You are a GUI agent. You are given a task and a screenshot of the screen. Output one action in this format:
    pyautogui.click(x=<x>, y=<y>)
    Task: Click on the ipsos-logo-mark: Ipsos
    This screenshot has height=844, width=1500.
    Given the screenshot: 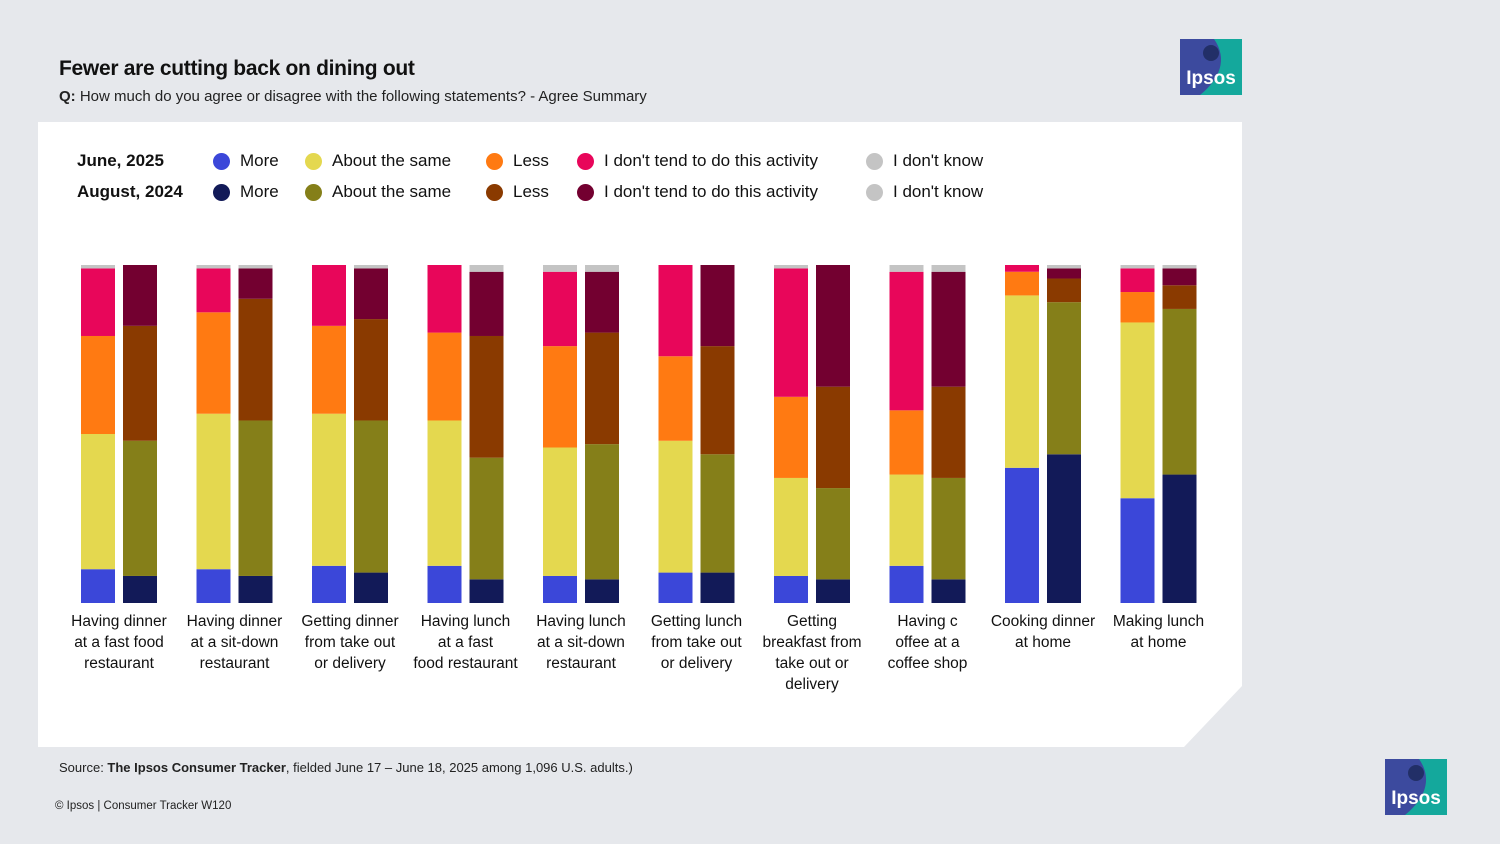 What is the action you would take?
    pyautogui.click(x=1211, y=67)
    